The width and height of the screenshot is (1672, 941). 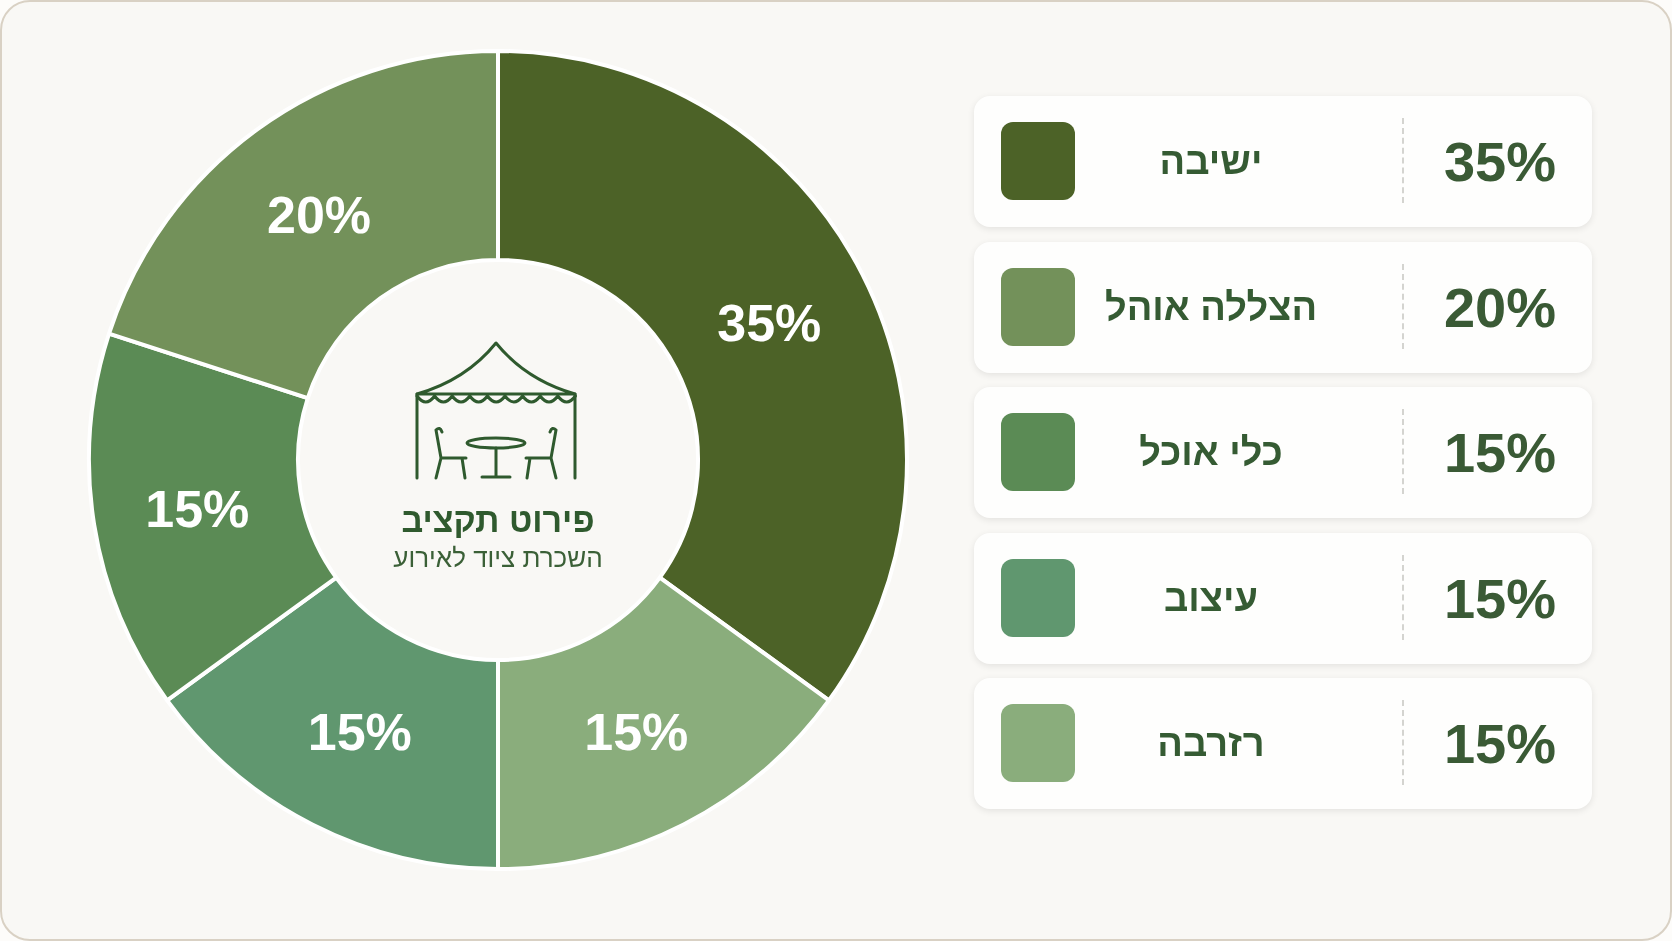 What do you see at coordinates (1211, 307) in the screenshot?
I see `legend-label: הצללה אוהל` at bounding box center [1211, 307].